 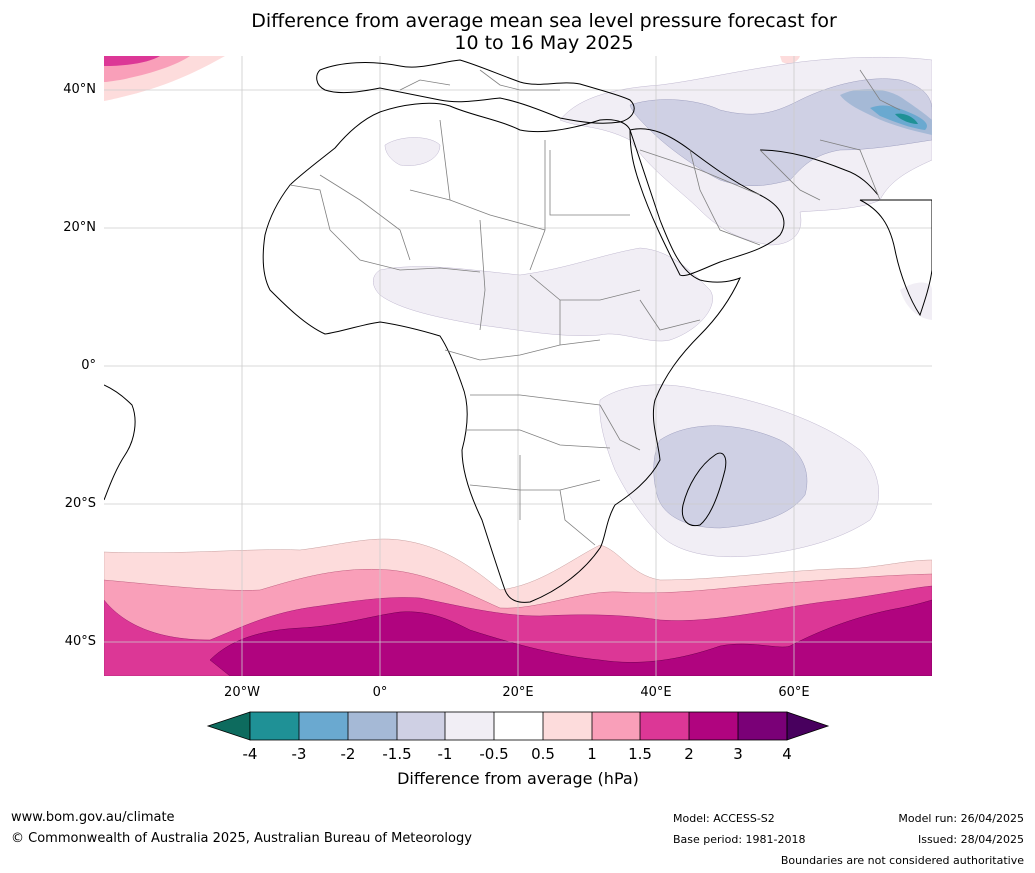 I want to click on madagascar-coastline, so click(x=704, y=489).